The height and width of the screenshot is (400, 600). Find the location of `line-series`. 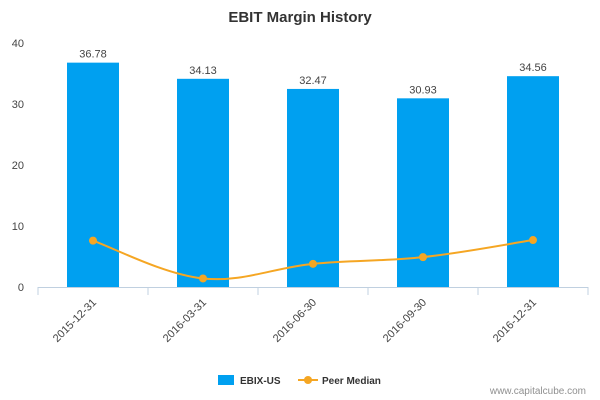

line-series is located at coordinates (313, 259).